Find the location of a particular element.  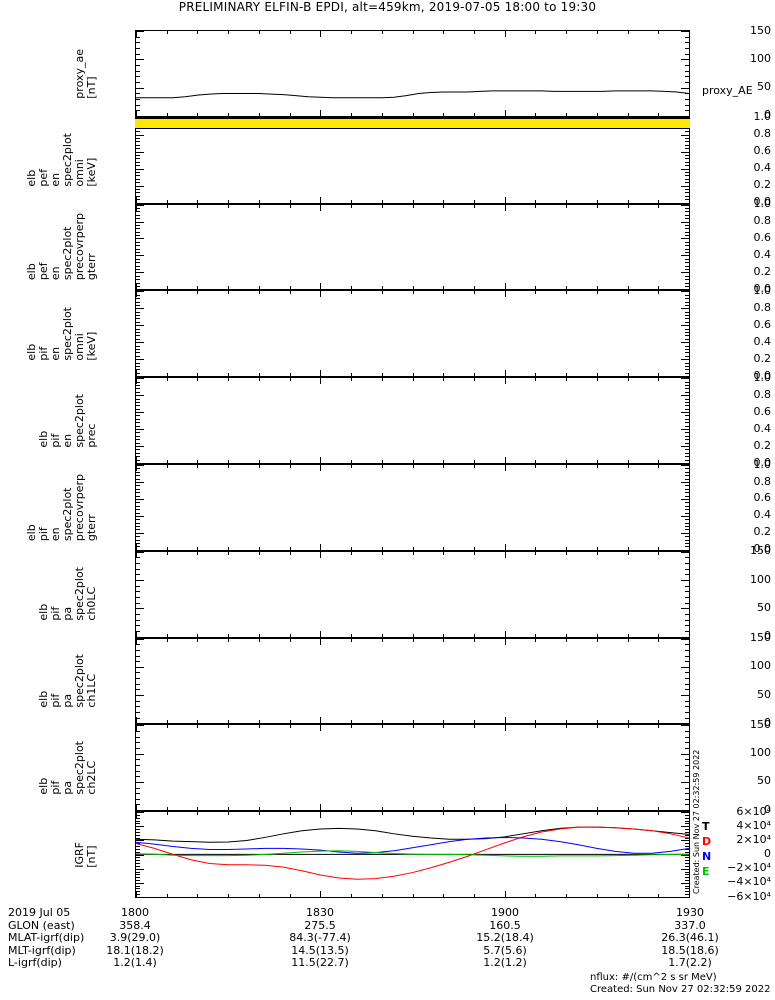

y-tick-label: 0 is located at coordinates (767, 809).